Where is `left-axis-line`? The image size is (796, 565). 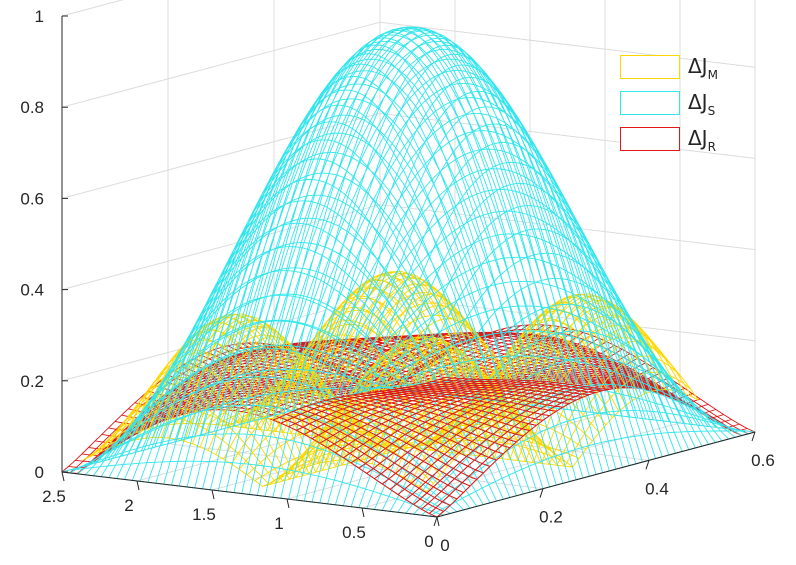 left-axis-line is located at coordinates (249, 494).